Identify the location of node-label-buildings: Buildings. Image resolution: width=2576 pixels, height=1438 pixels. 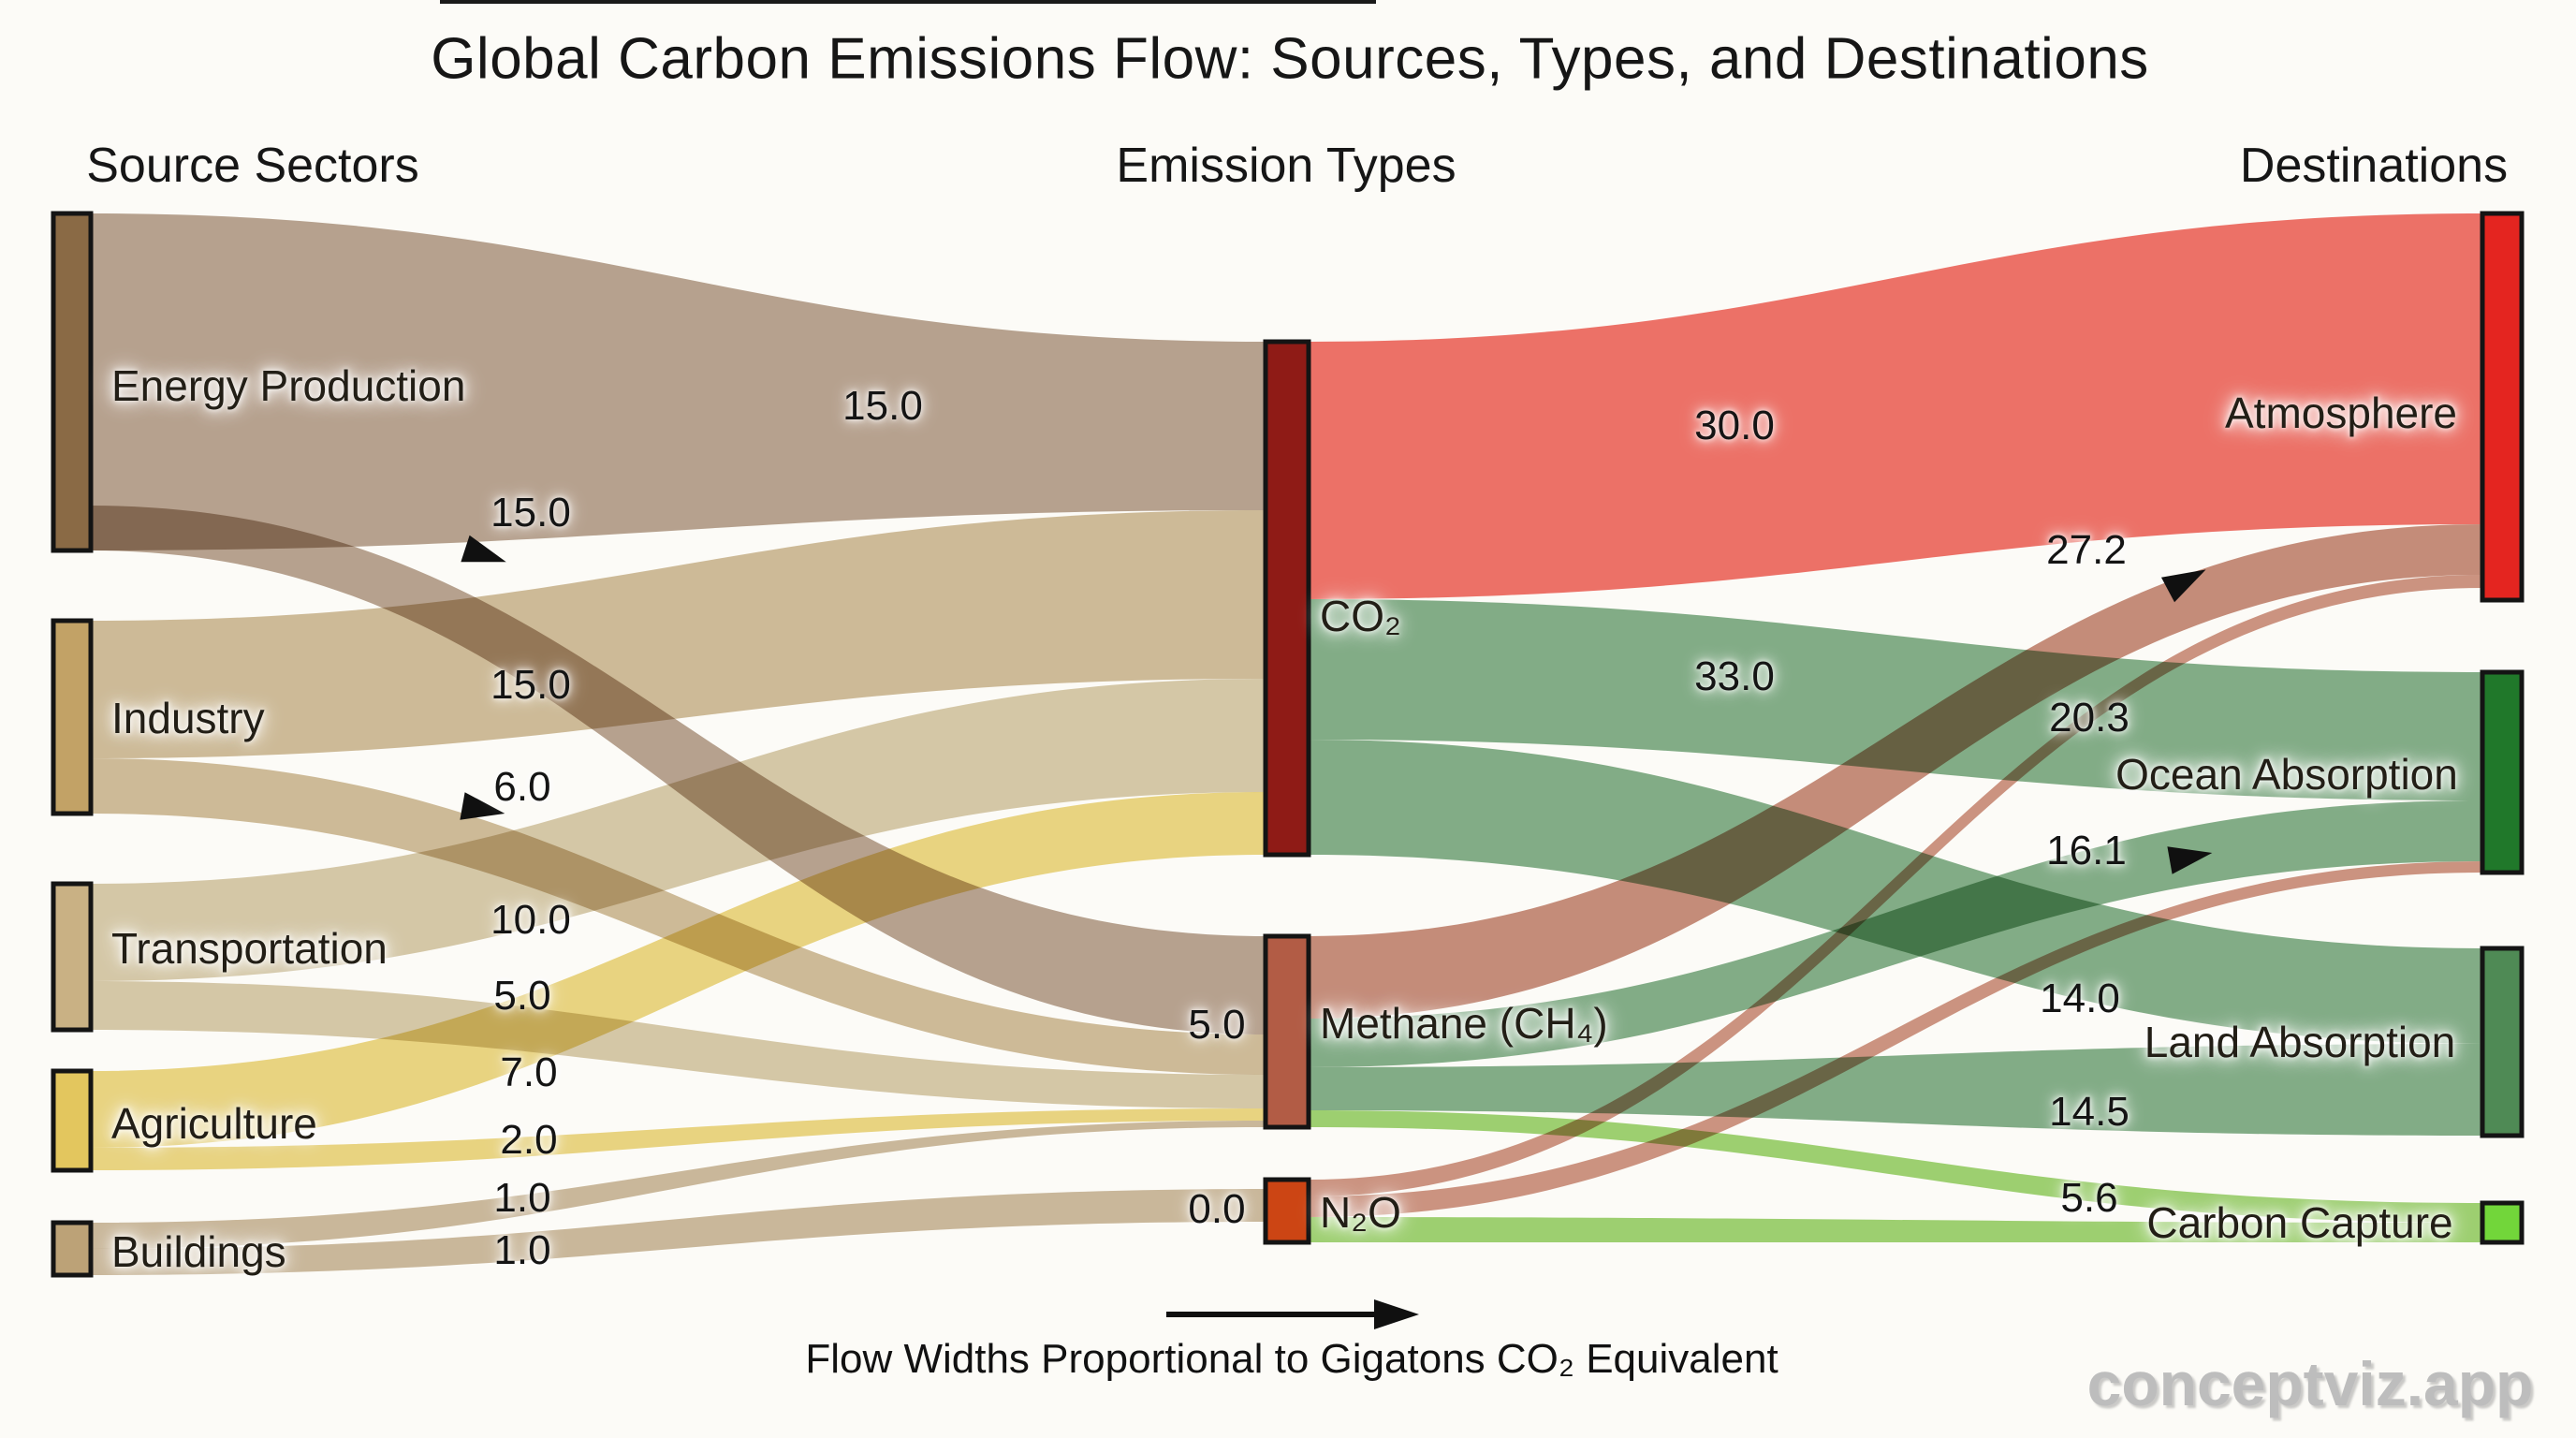
(199, 1251).